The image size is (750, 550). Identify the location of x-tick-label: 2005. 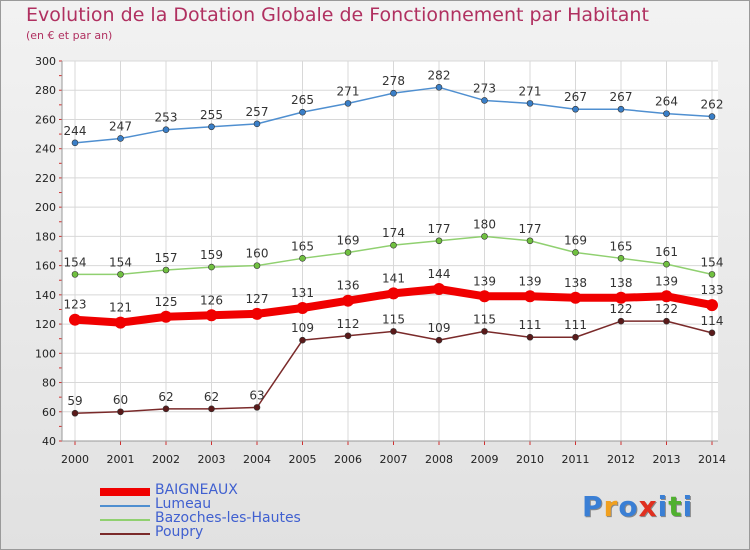
(303, 459).